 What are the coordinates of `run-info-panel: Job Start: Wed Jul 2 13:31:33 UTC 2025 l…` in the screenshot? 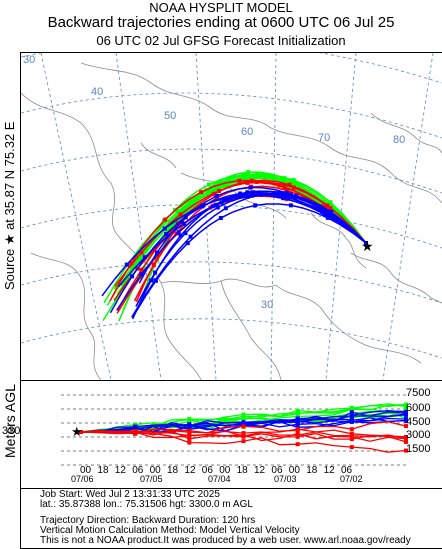 It's located at (231, 518).